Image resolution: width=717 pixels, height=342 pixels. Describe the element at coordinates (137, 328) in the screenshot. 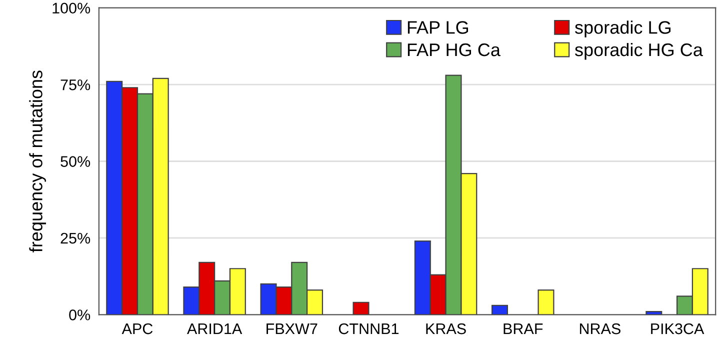

I see `x-tick-label: APC` at that location.